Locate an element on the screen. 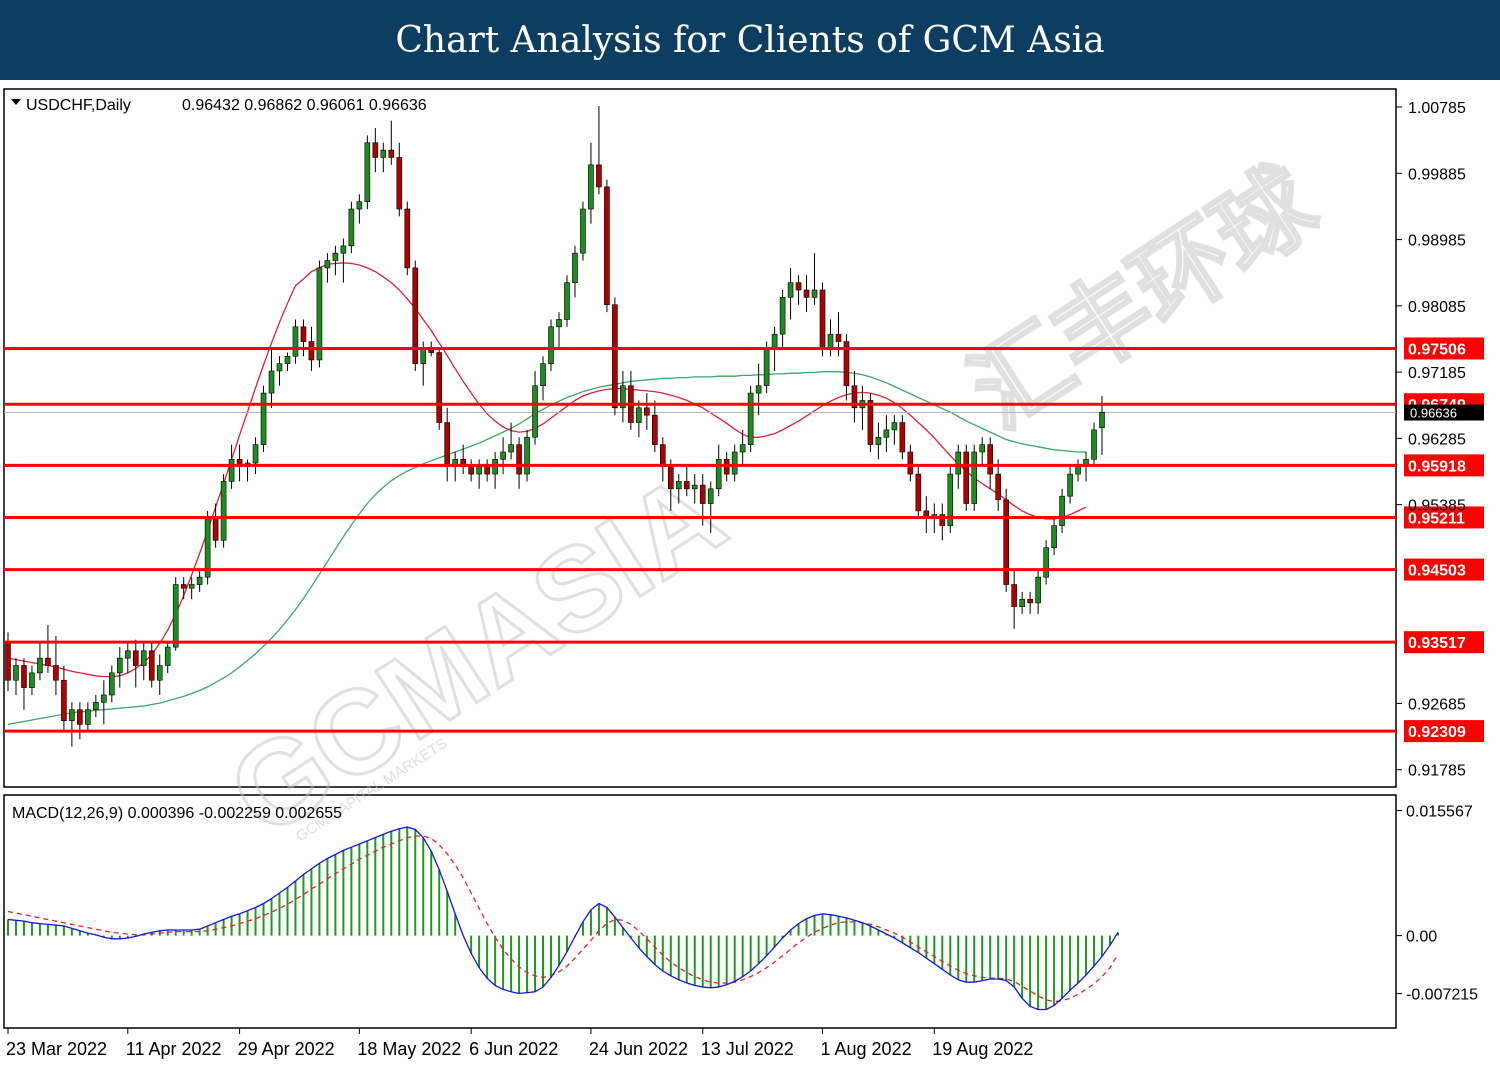 The height and width of the screenshot is (1071, 1500). symbol-dropdown-icon is located at coordinates (16, 102).